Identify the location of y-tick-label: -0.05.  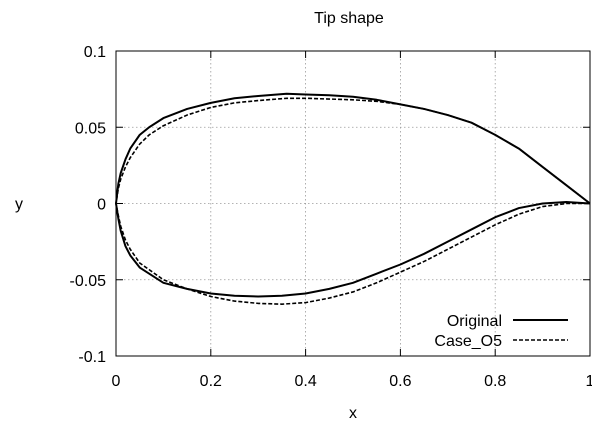
(88, 281).